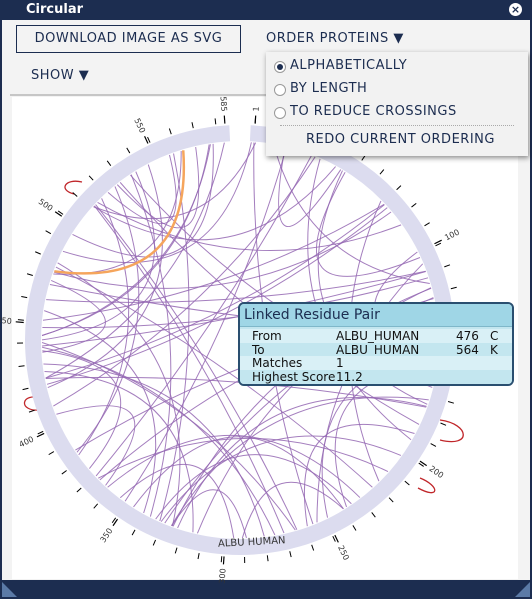 The height and width of the screenshot is (599, 532). Describe the element at coordinates (55, 9) in the screenshot. I see `window-title: Circular` at that location.